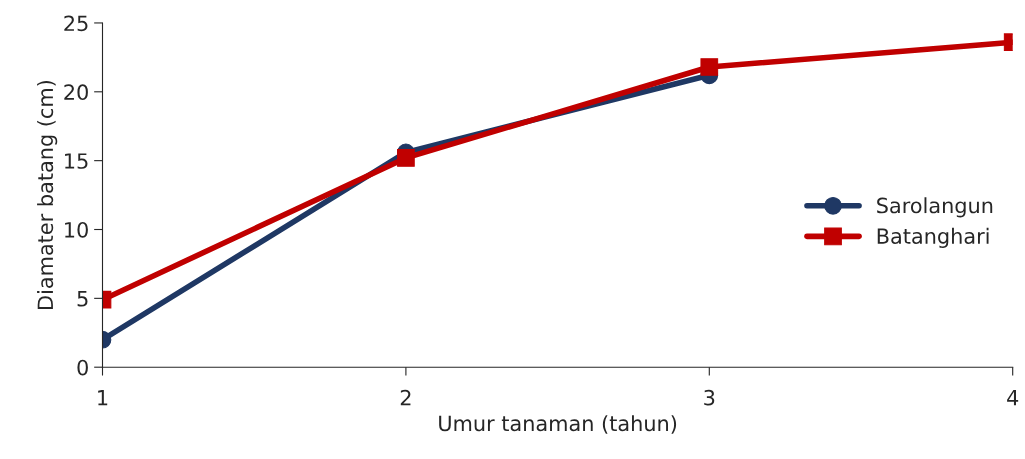 The height and width of the screenshot is (459, 1025). I want to click on x-tick-label: 1, so click(103, 398).